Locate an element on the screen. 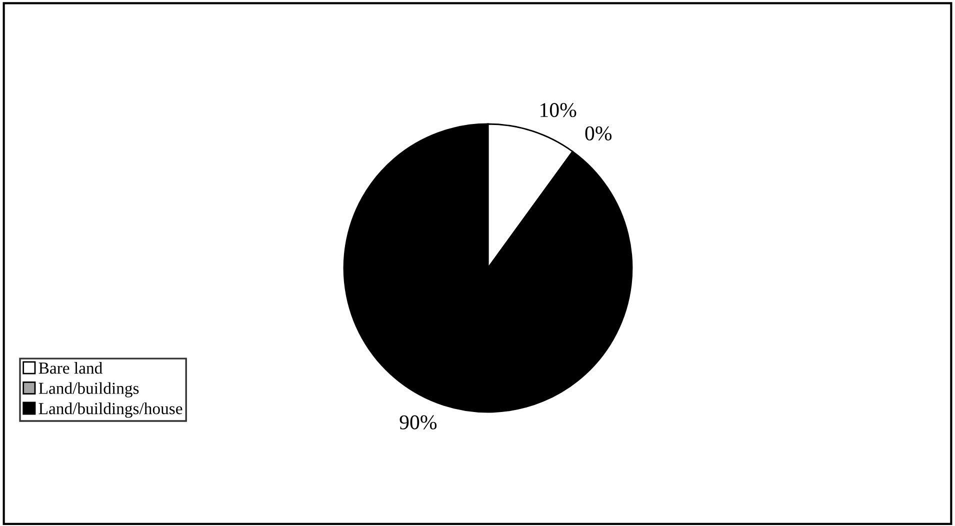 The image size is (955, 526). text: 0% is located at coordinates (598, 133).